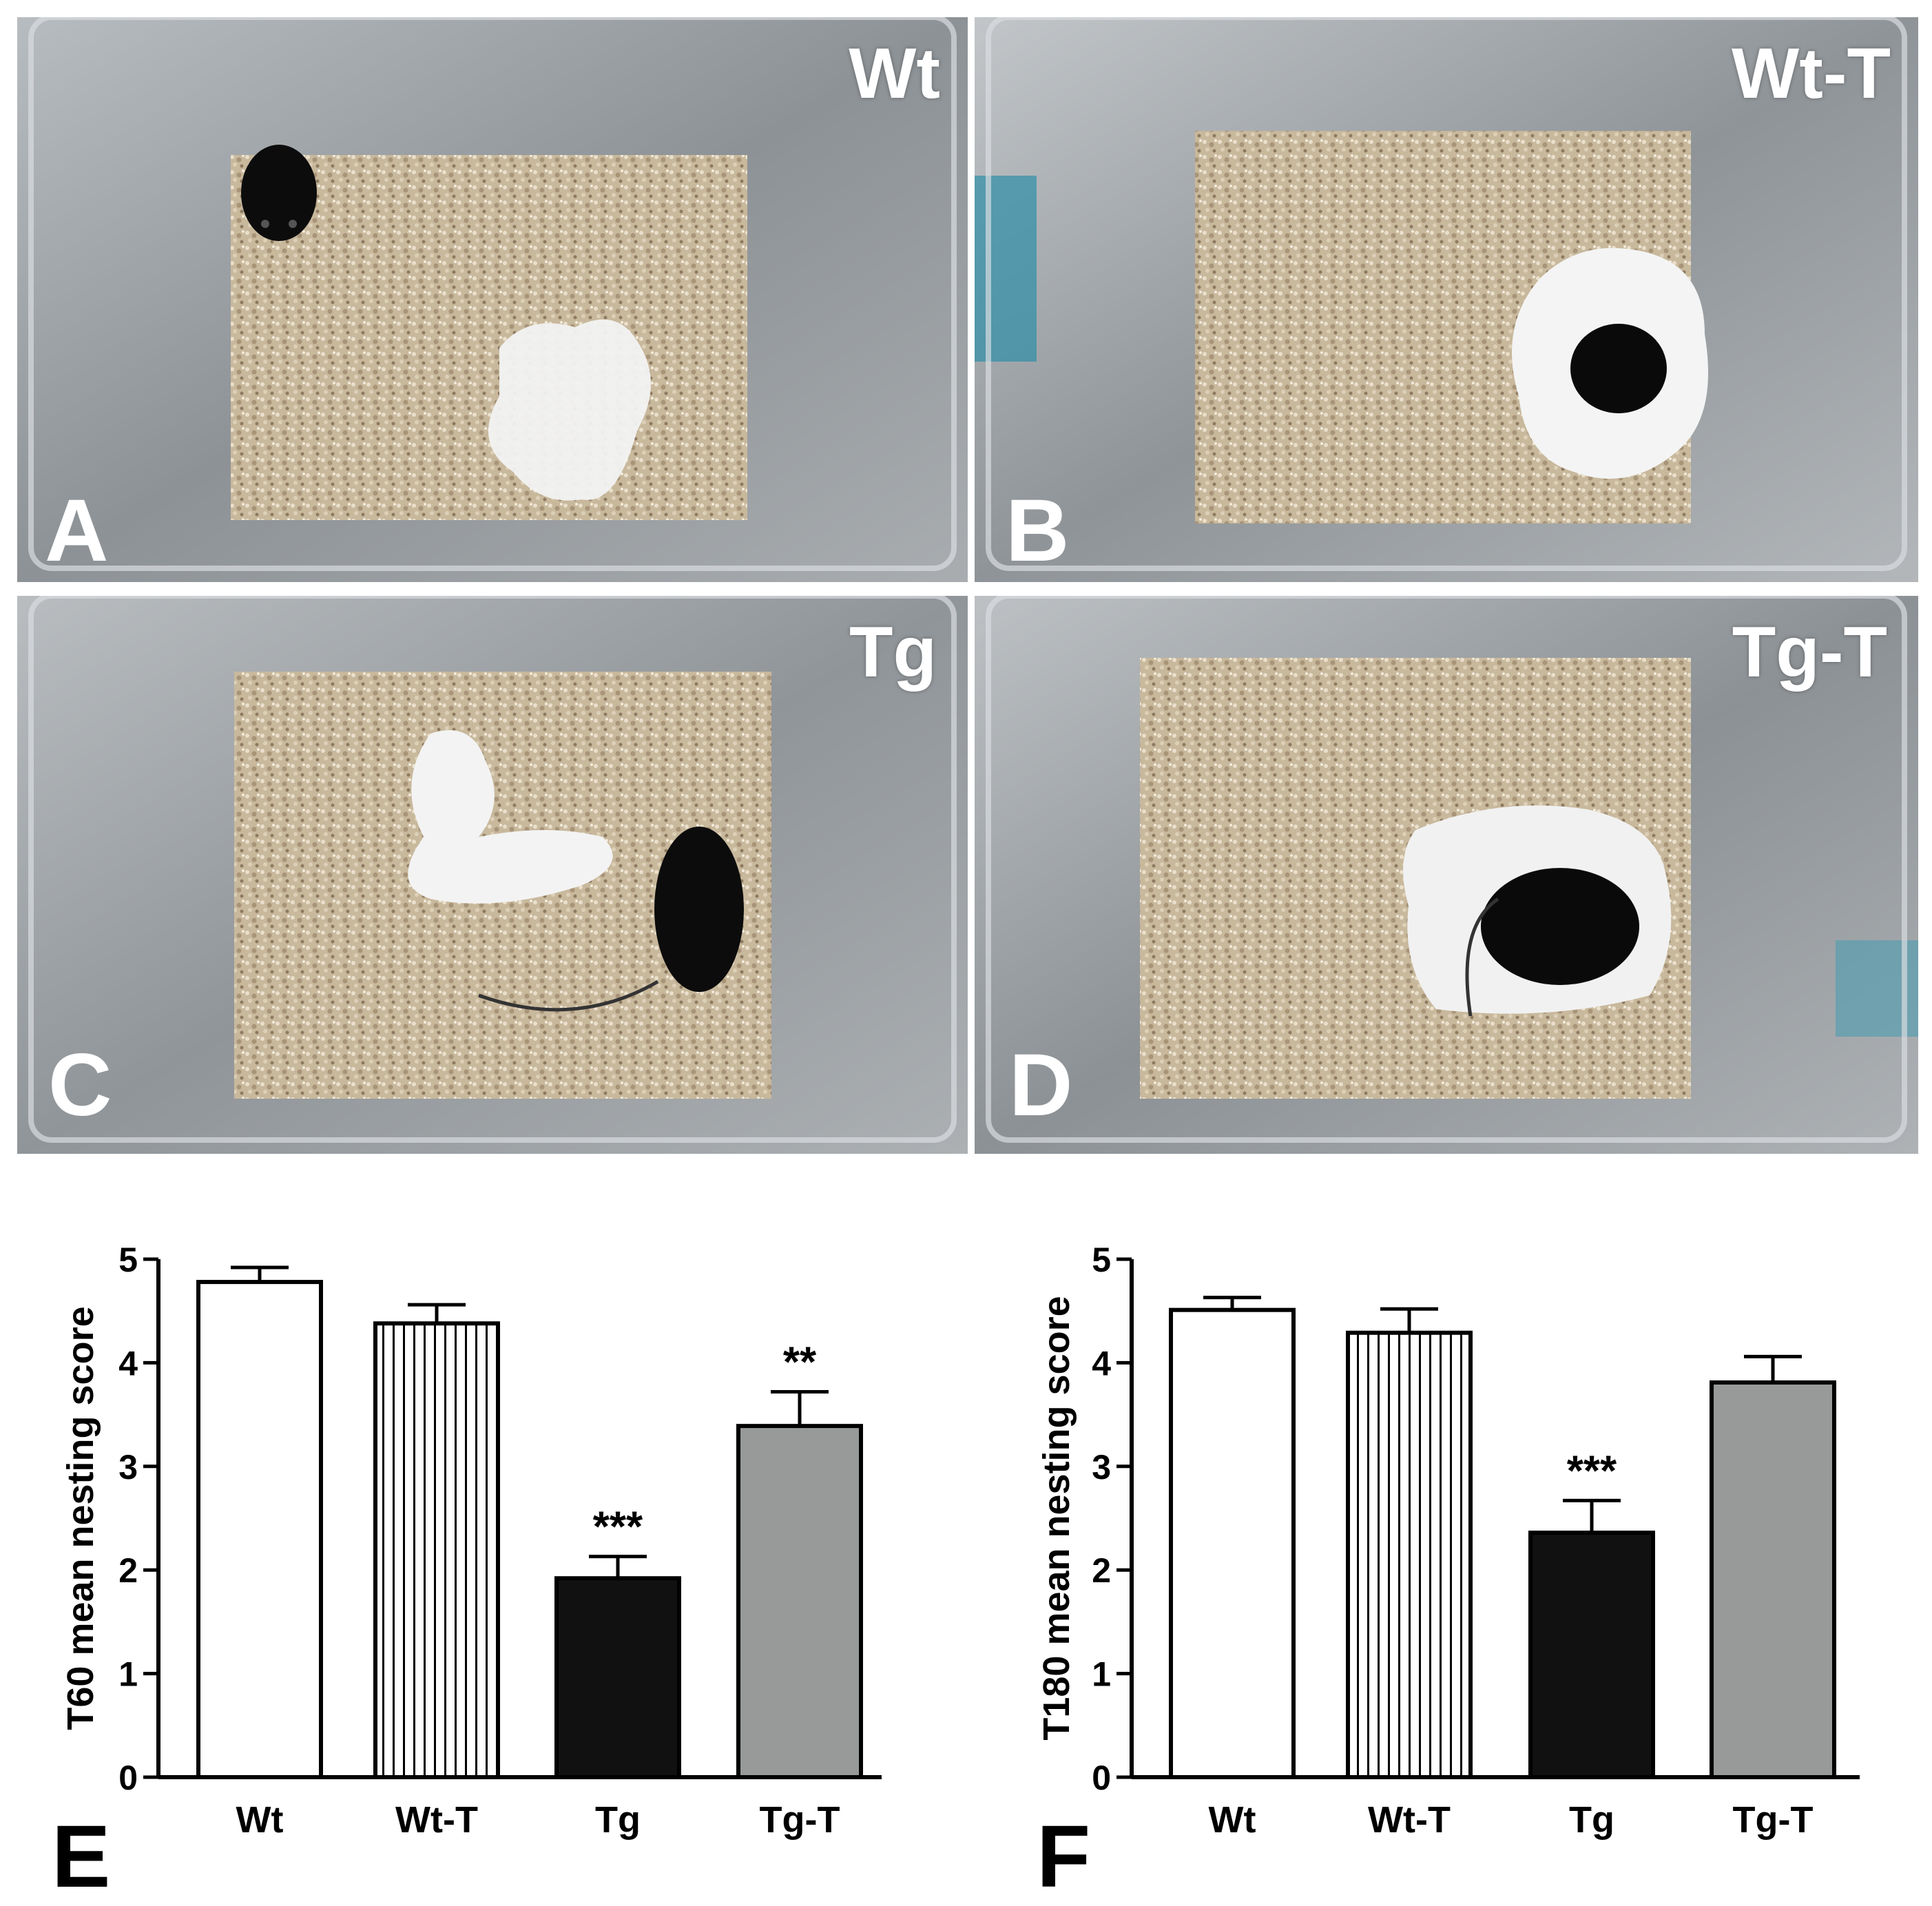 The width and height of the screenshot is (1932, 1906). I want to click on group-label-tg: Tg, so click(893, 652).